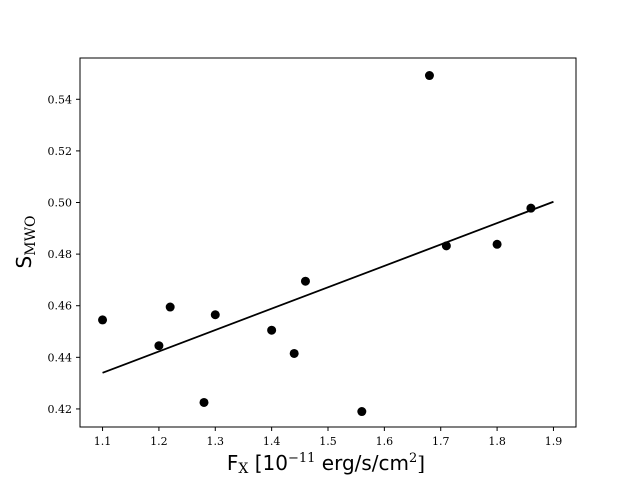 Image resolution: width=640 pixels, height=480 pixels. I want to click on x-tick-label: 1.2, so click(159, 441).